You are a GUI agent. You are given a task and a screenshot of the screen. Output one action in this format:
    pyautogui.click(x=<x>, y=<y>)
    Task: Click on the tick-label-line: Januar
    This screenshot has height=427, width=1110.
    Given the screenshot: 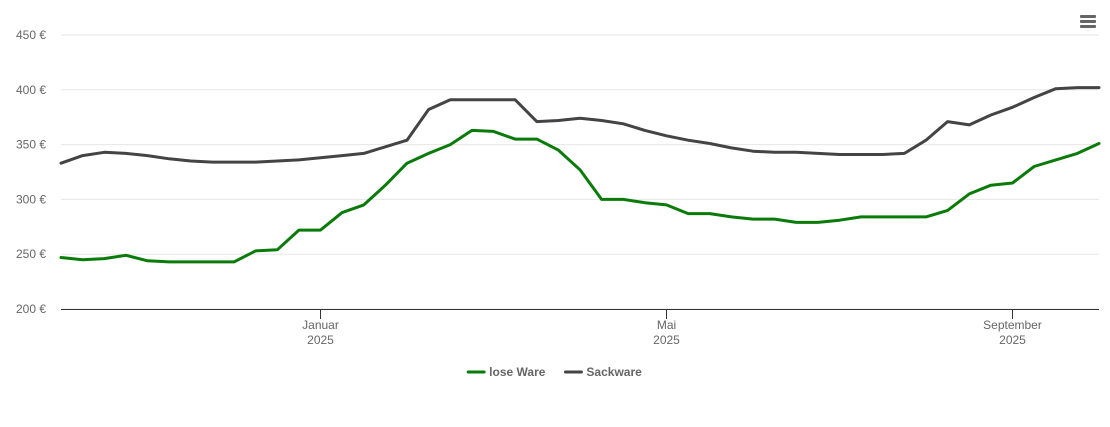 What is the action you would take?
    pyautogui.click(x=320, y=325)
    